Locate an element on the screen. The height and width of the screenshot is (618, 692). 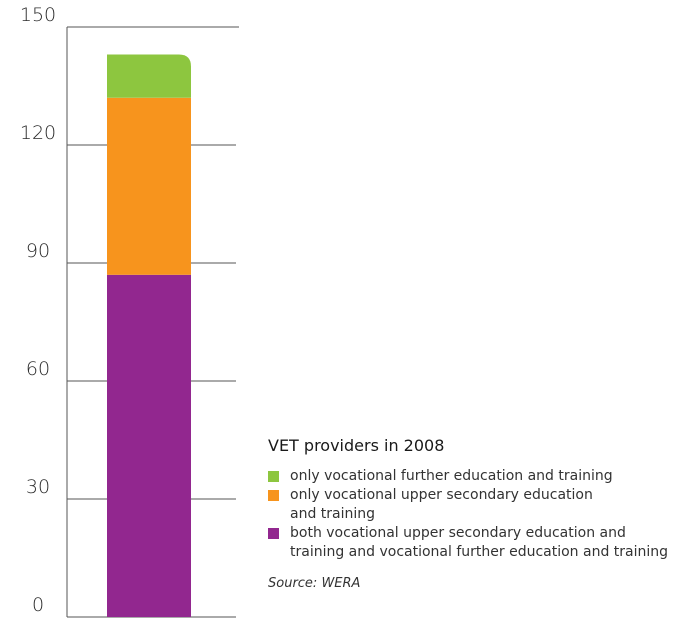
bar-segments is located at coordinates (149, 335).